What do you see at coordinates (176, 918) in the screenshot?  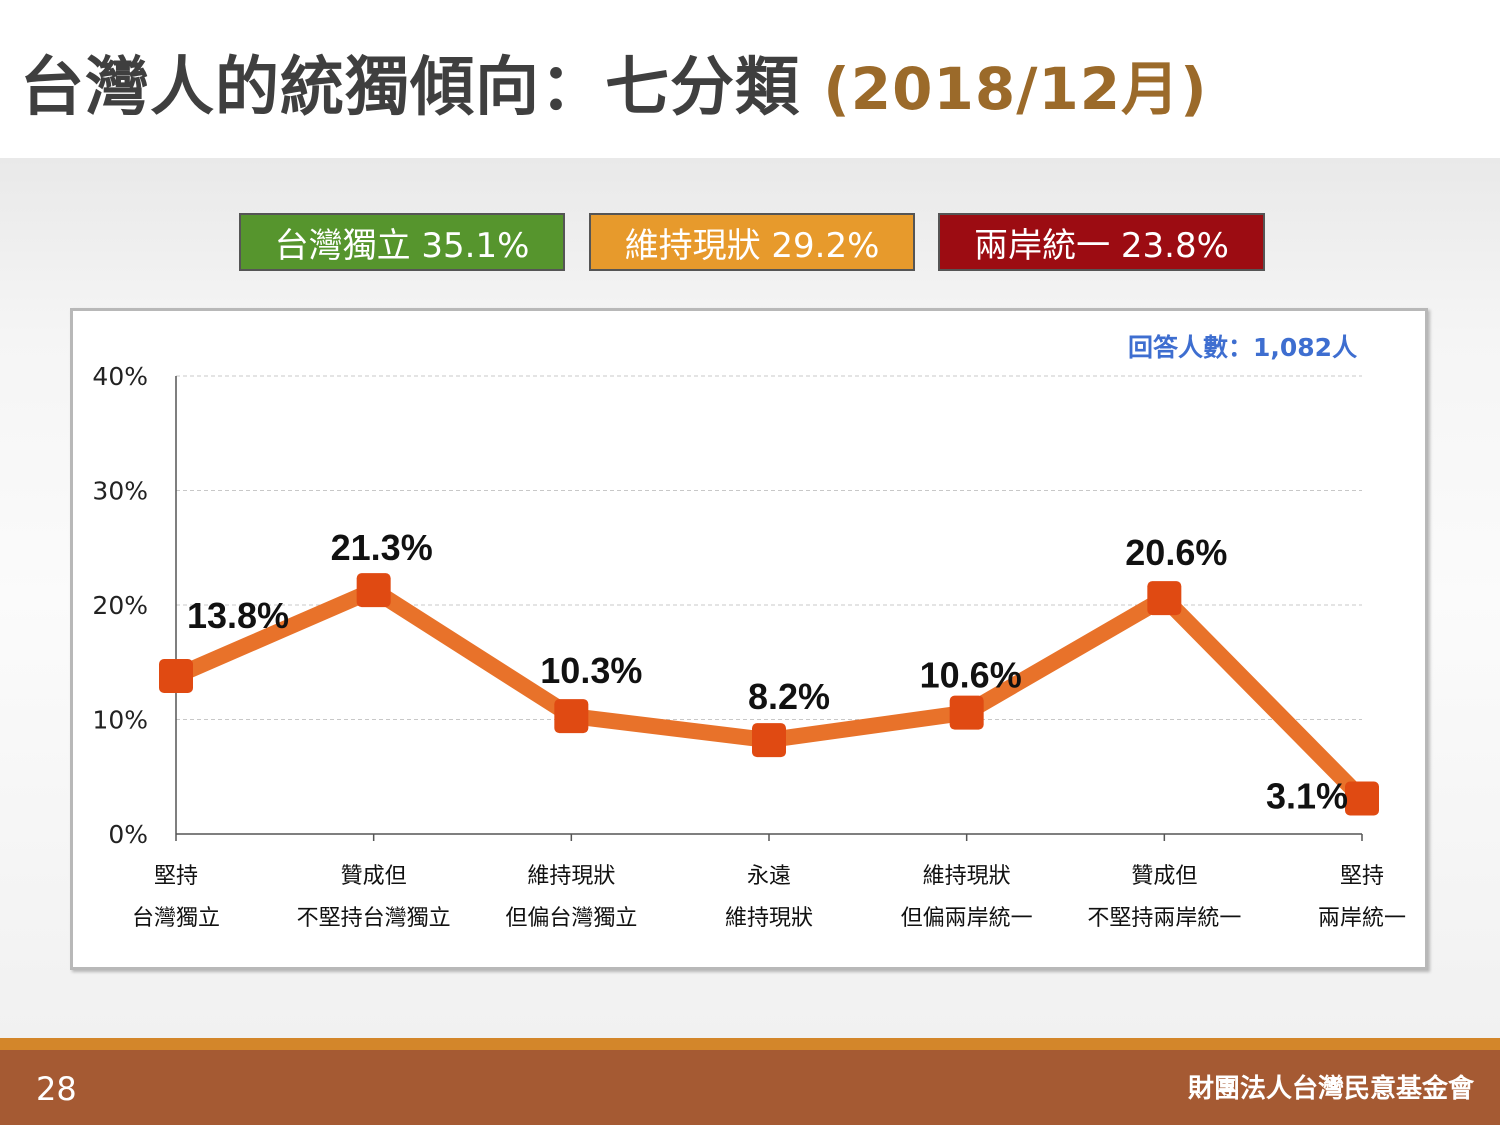 I see `x-tick-label-line2-0: 台灣獨立` at bounding box center [176, 918].